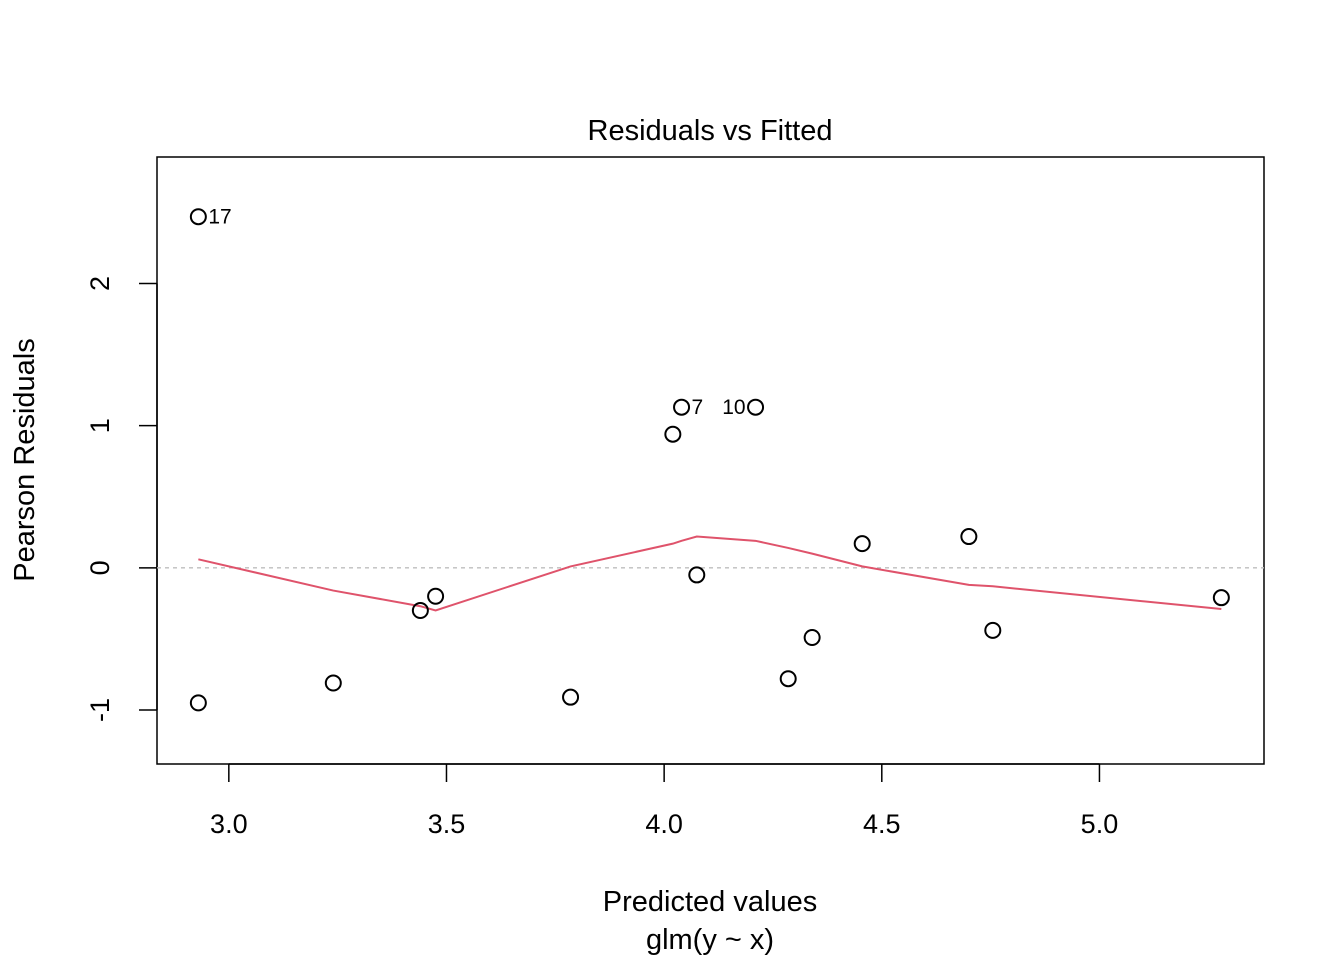 The image size is (1344, 960). What do you see at coordinates (710, 940) in the screenshot?
I see `x-axis-sublabel: glm(y ~ x)` at bounding box center [710, 940].